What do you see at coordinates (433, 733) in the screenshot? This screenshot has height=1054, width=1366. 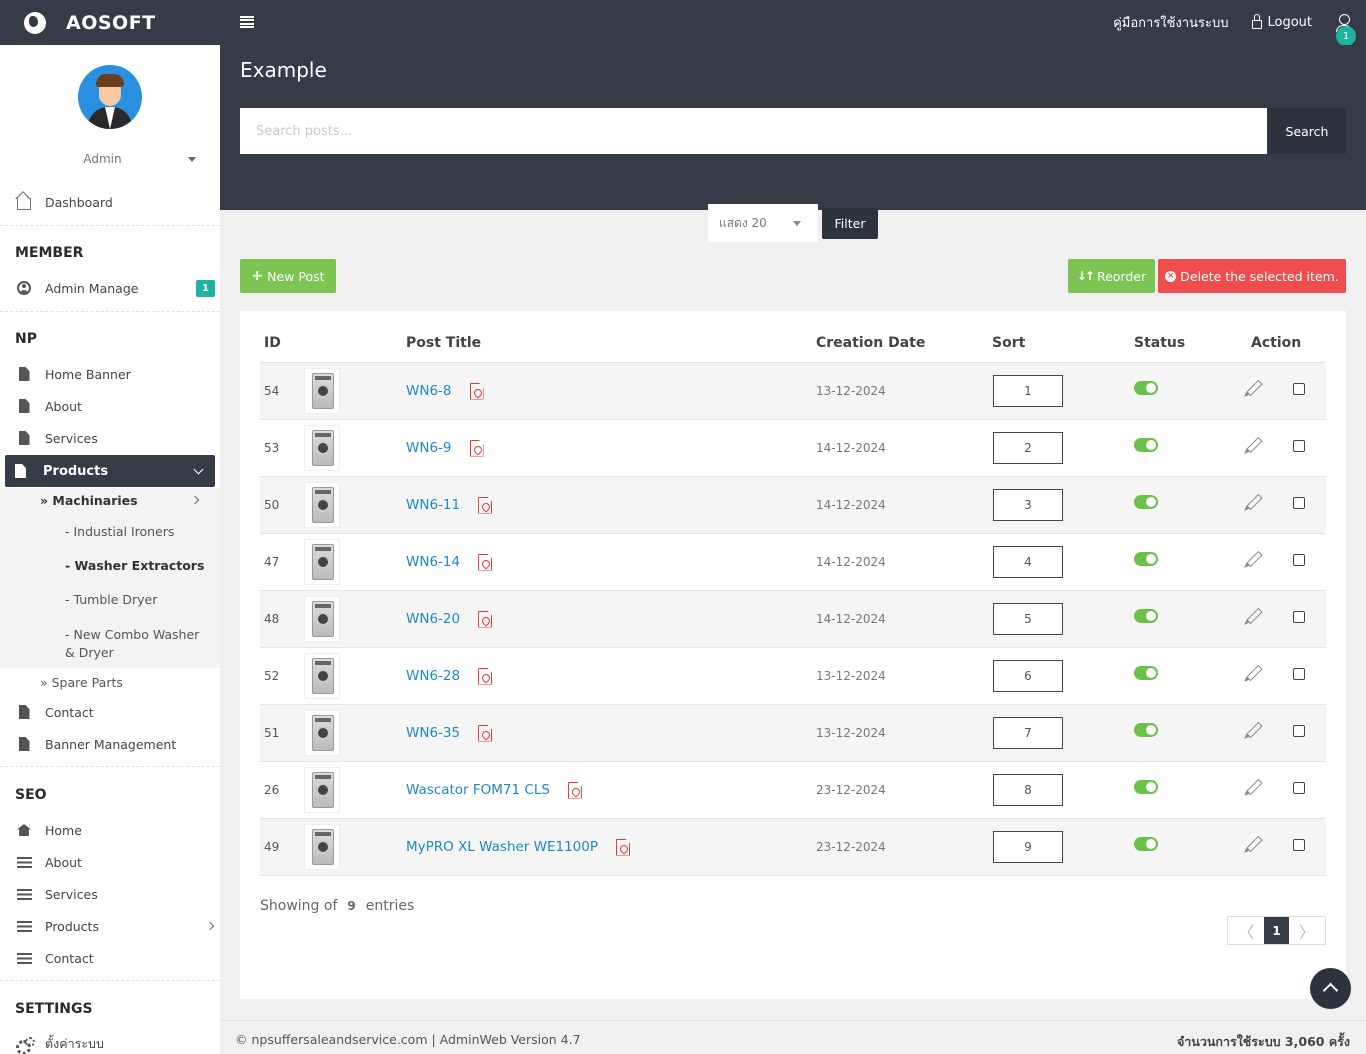 I see `post-title-link: WN6-35` at bounding box center [433, 733].